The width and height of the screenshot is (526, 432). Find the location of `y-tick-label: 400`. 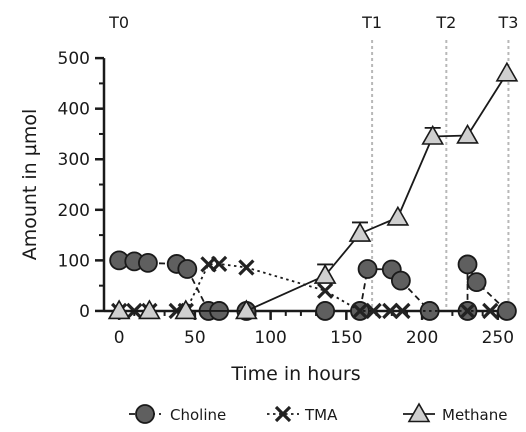

y-tick-label: 400 is located at coordinates (74, 110).